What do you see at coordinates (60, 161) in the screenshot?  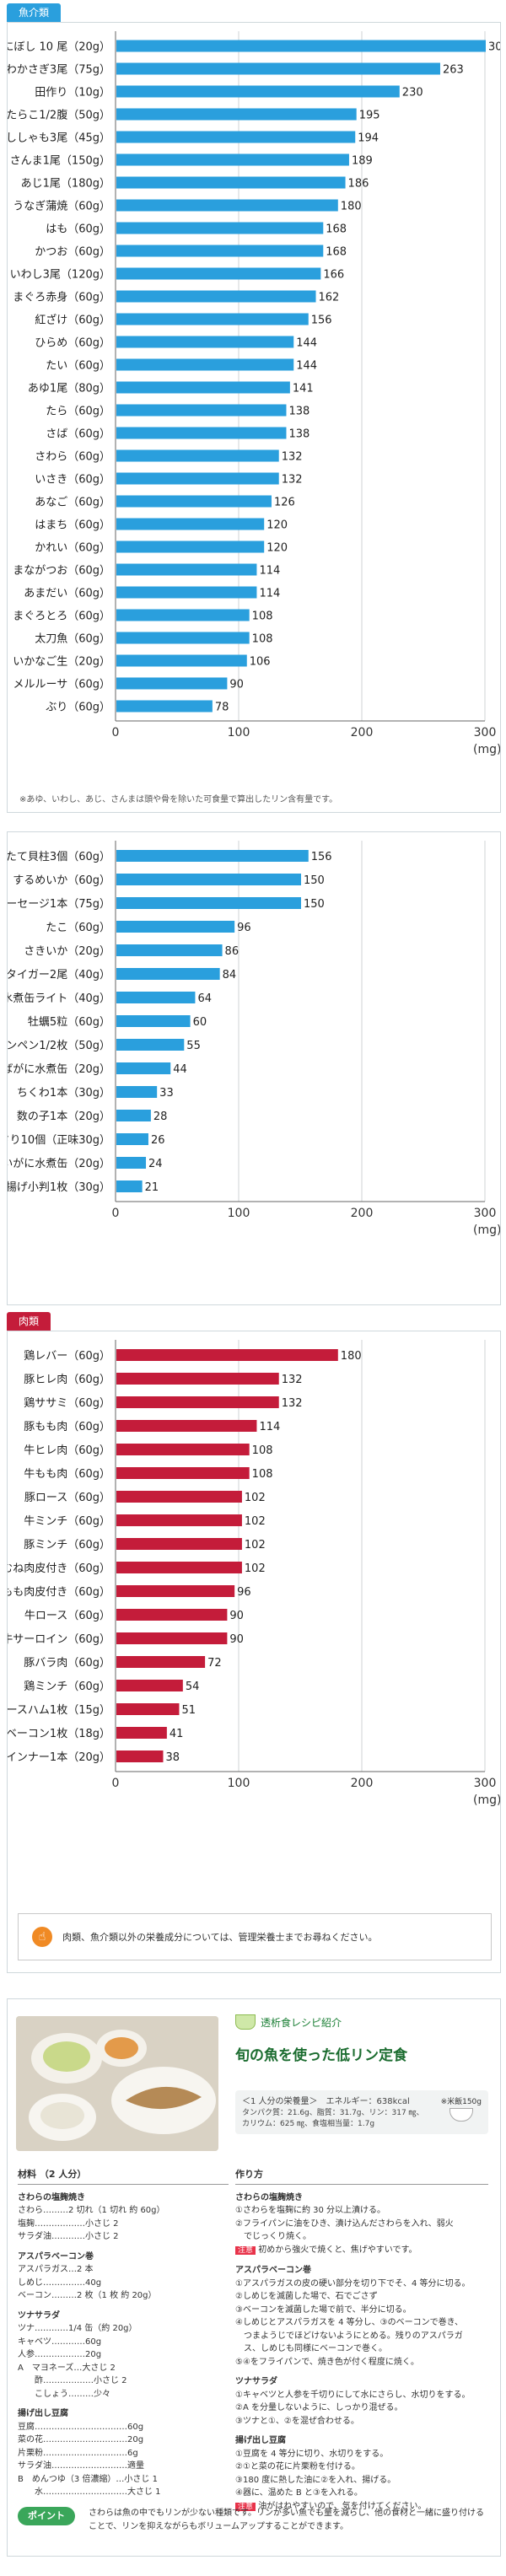 I see `category-label: さんま1尾（150g）` at bounding box center [60, 161].